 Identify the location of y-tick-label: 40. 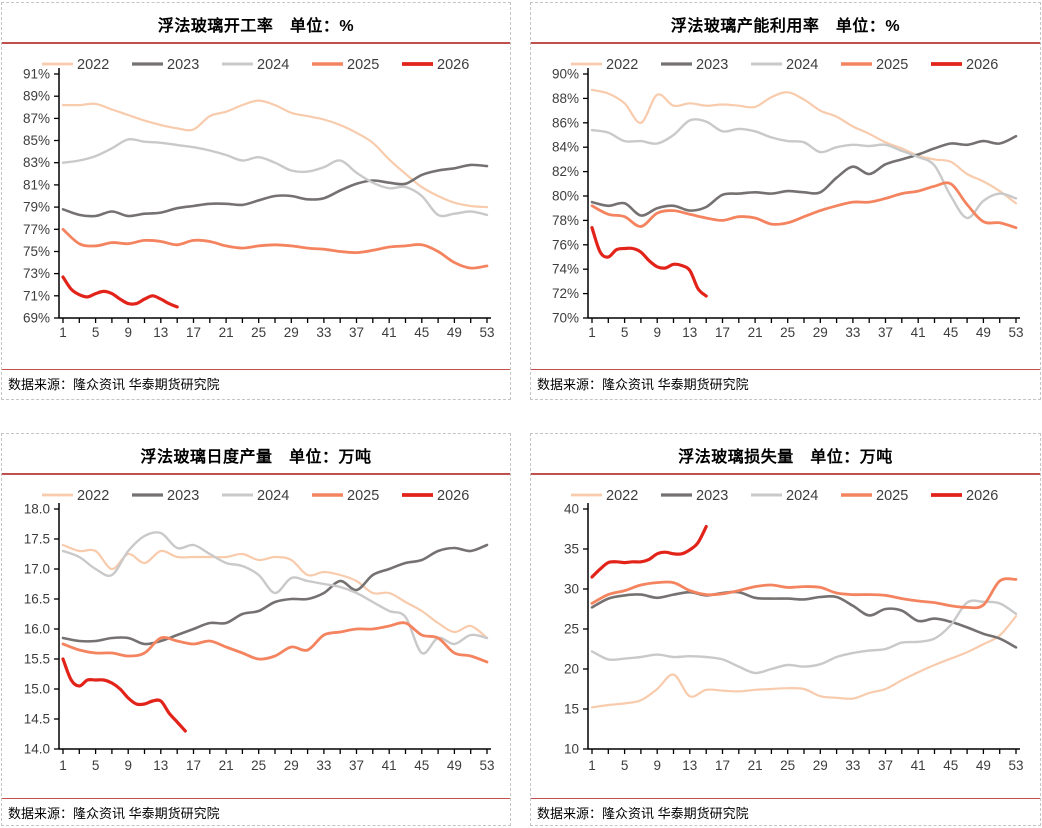
(571, 509).